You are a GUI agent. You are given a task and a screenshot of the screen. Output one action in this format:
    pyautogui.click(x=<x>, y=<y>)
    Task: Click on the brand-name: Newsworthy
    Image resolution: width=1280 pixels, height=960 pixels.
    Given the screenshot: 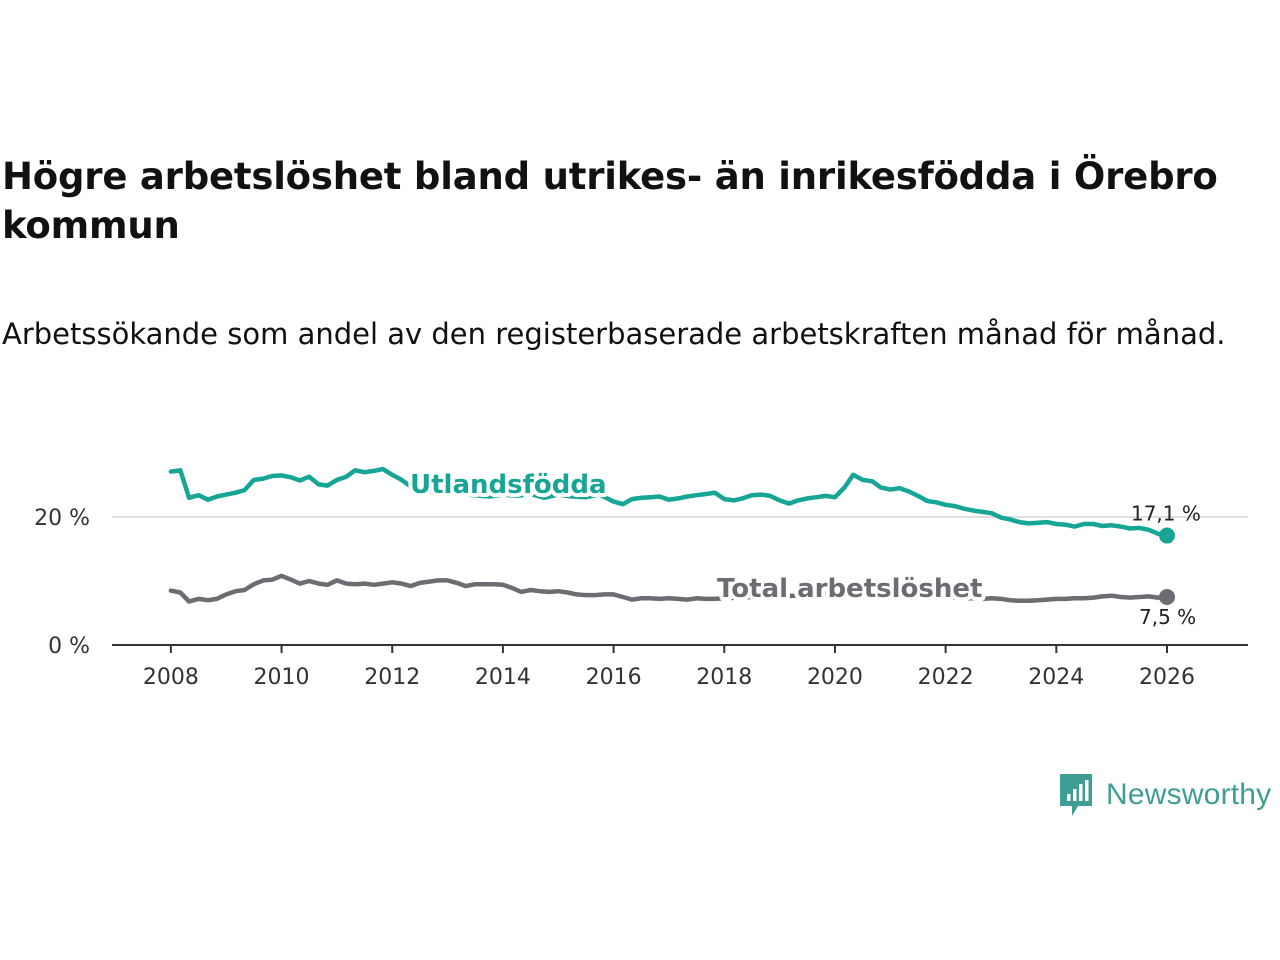 What is the action you would take?
    pyautogui.click(x=1189, y=794)
    